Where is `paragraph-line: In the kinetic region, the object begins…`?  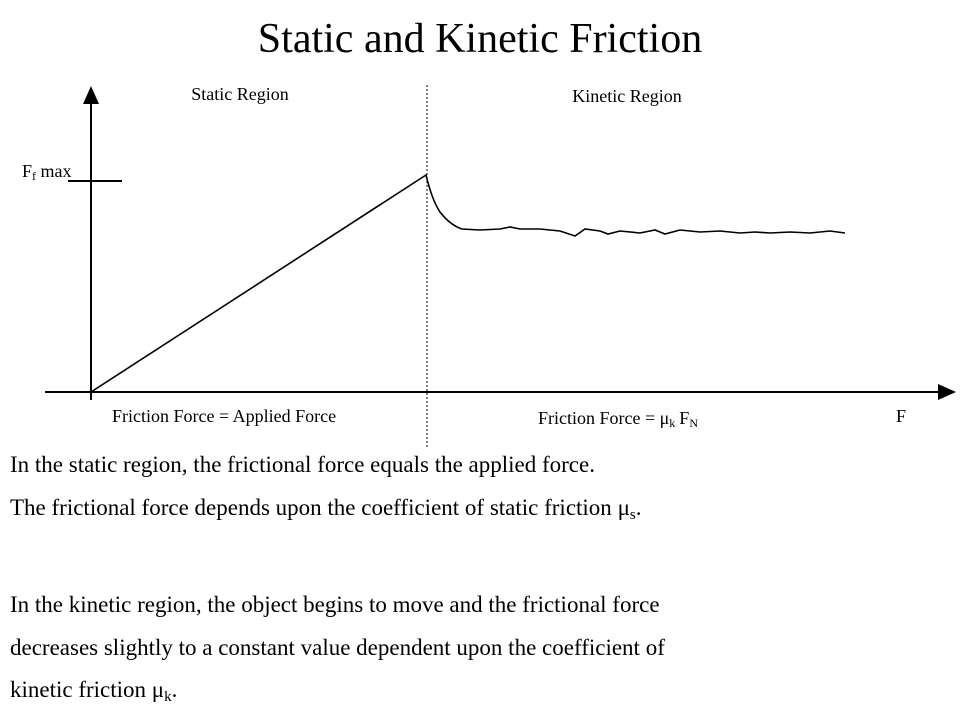 paragraph-line: In the kinetic region, the object begins… is located at coordinates (335, 604).